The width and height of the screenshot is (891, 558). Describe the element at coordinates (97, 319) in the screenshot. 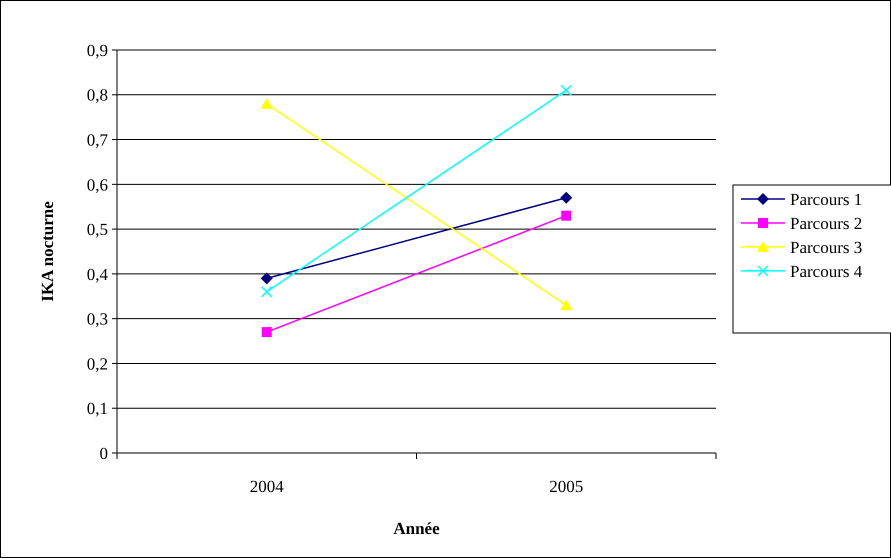

I see `y-tick-label: 0,3` at that location.